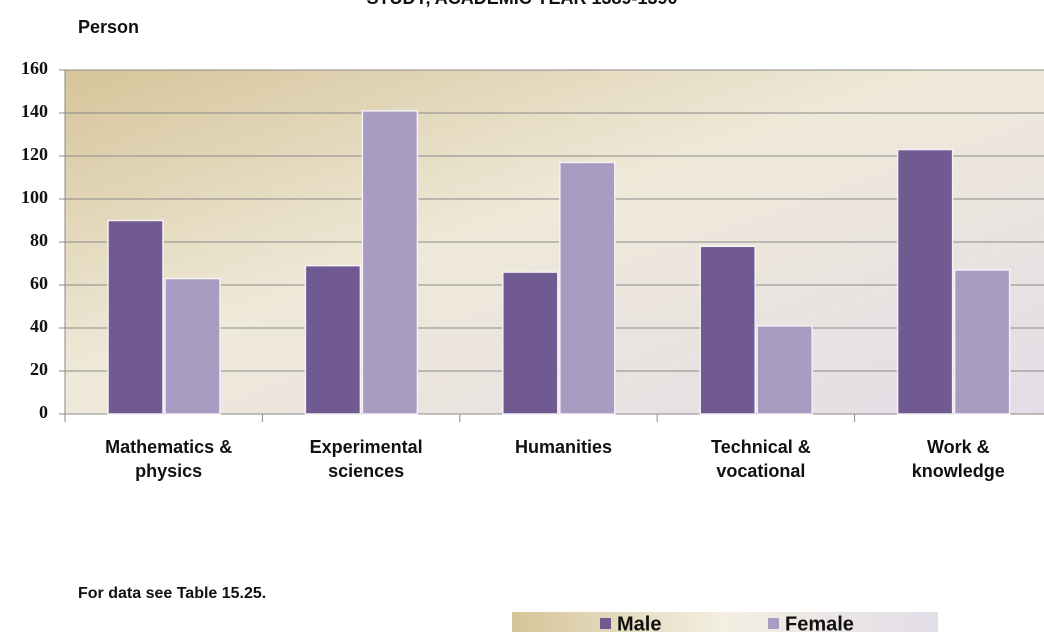 This screenshot has width=1044, height=632. What do you see at coordinates (34, 197) in the screenshot?
I see `y-tick-label: 100` at bounding box center [34, 197].